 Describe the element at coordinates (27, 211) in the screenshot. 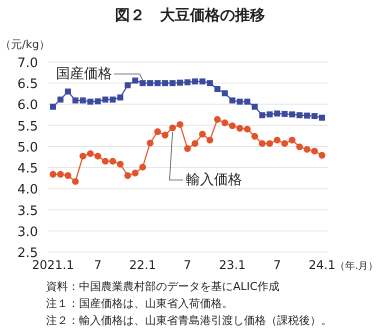

I see `y-tick-label: 3.5` at that location.